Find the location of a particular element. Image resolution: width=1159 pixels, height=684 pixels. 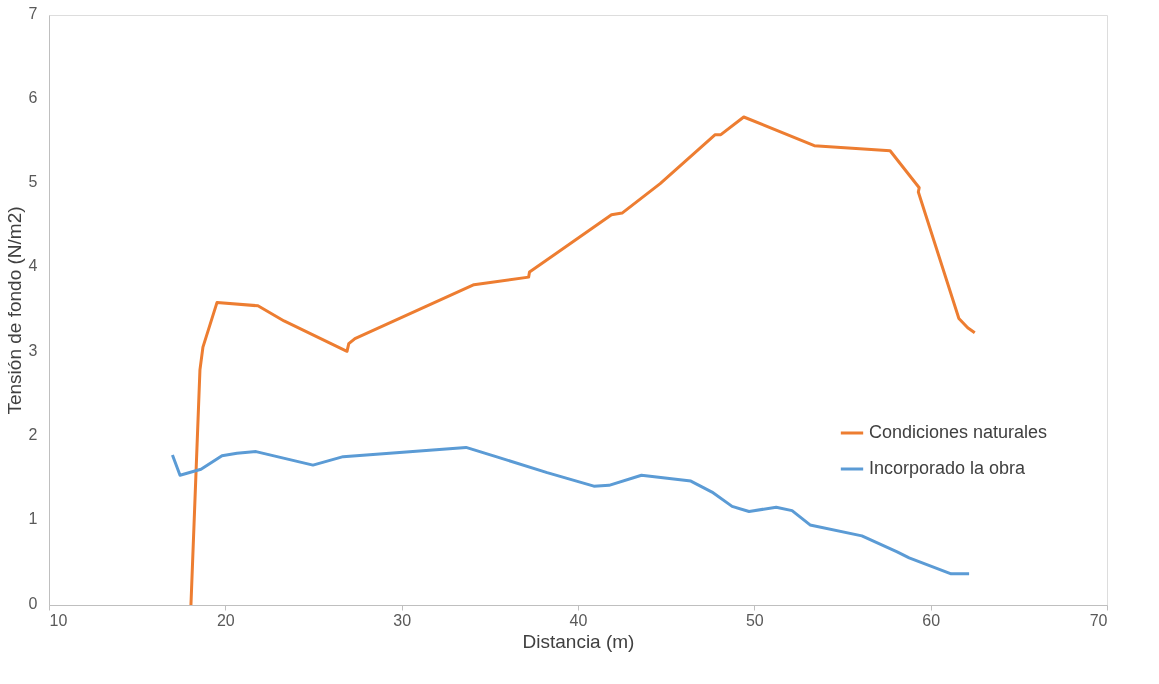

legend-label: Condiciones naturales is located at coordinates (958, 432).